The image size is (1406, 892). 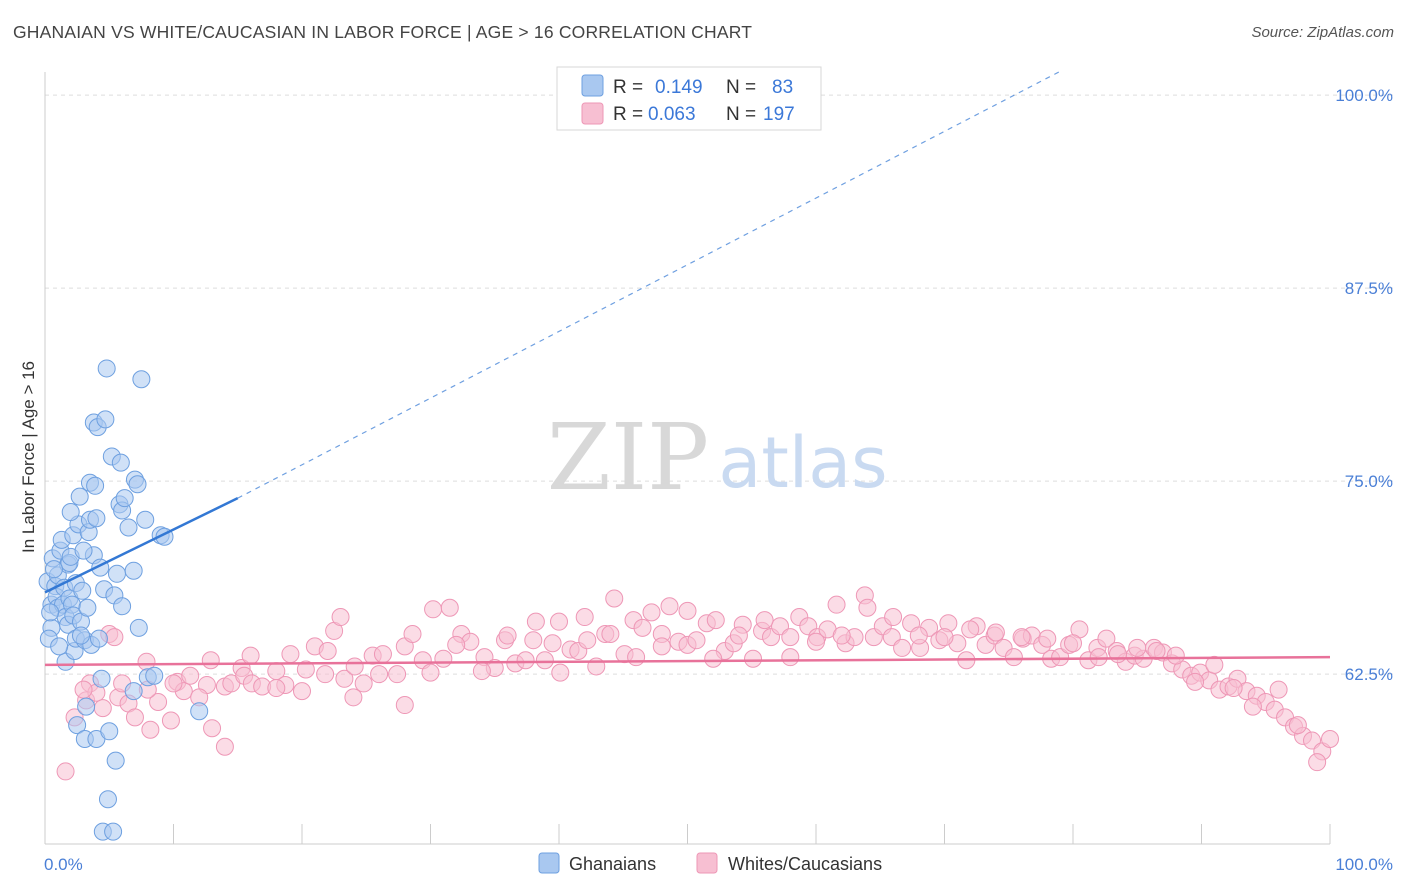 What do you see at coordinates (141, 545) in the screenshot?
I see `ghanaians-trend-line` at bounding box center [141, 545].